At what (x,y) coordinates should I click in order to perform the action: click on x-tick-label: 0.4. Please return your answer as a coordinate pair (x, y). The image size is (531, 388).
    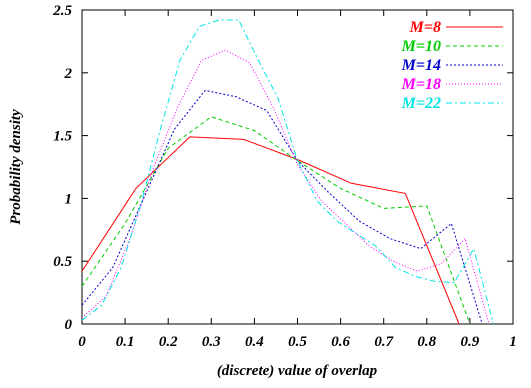
    Looking at the image, I should click on (254, 342).